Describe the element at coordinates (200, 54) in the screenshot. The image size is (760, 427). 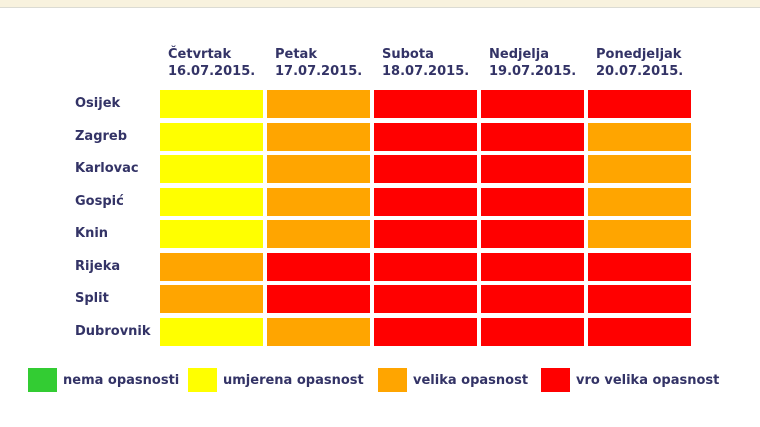
I see `column-header-day: Četvrtak` at that location.